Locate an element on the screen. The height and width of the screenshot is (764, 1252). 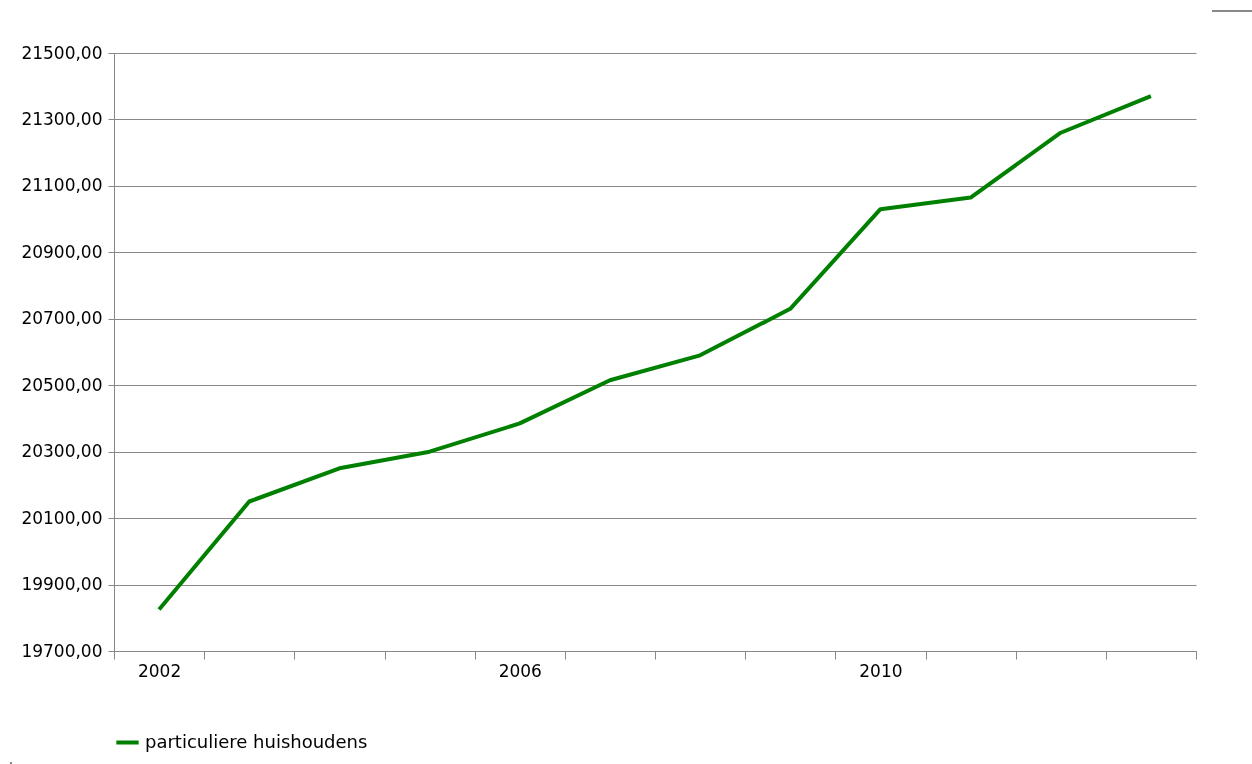
y-tick-label: 21300,00 is located at coordinates (62, 118).